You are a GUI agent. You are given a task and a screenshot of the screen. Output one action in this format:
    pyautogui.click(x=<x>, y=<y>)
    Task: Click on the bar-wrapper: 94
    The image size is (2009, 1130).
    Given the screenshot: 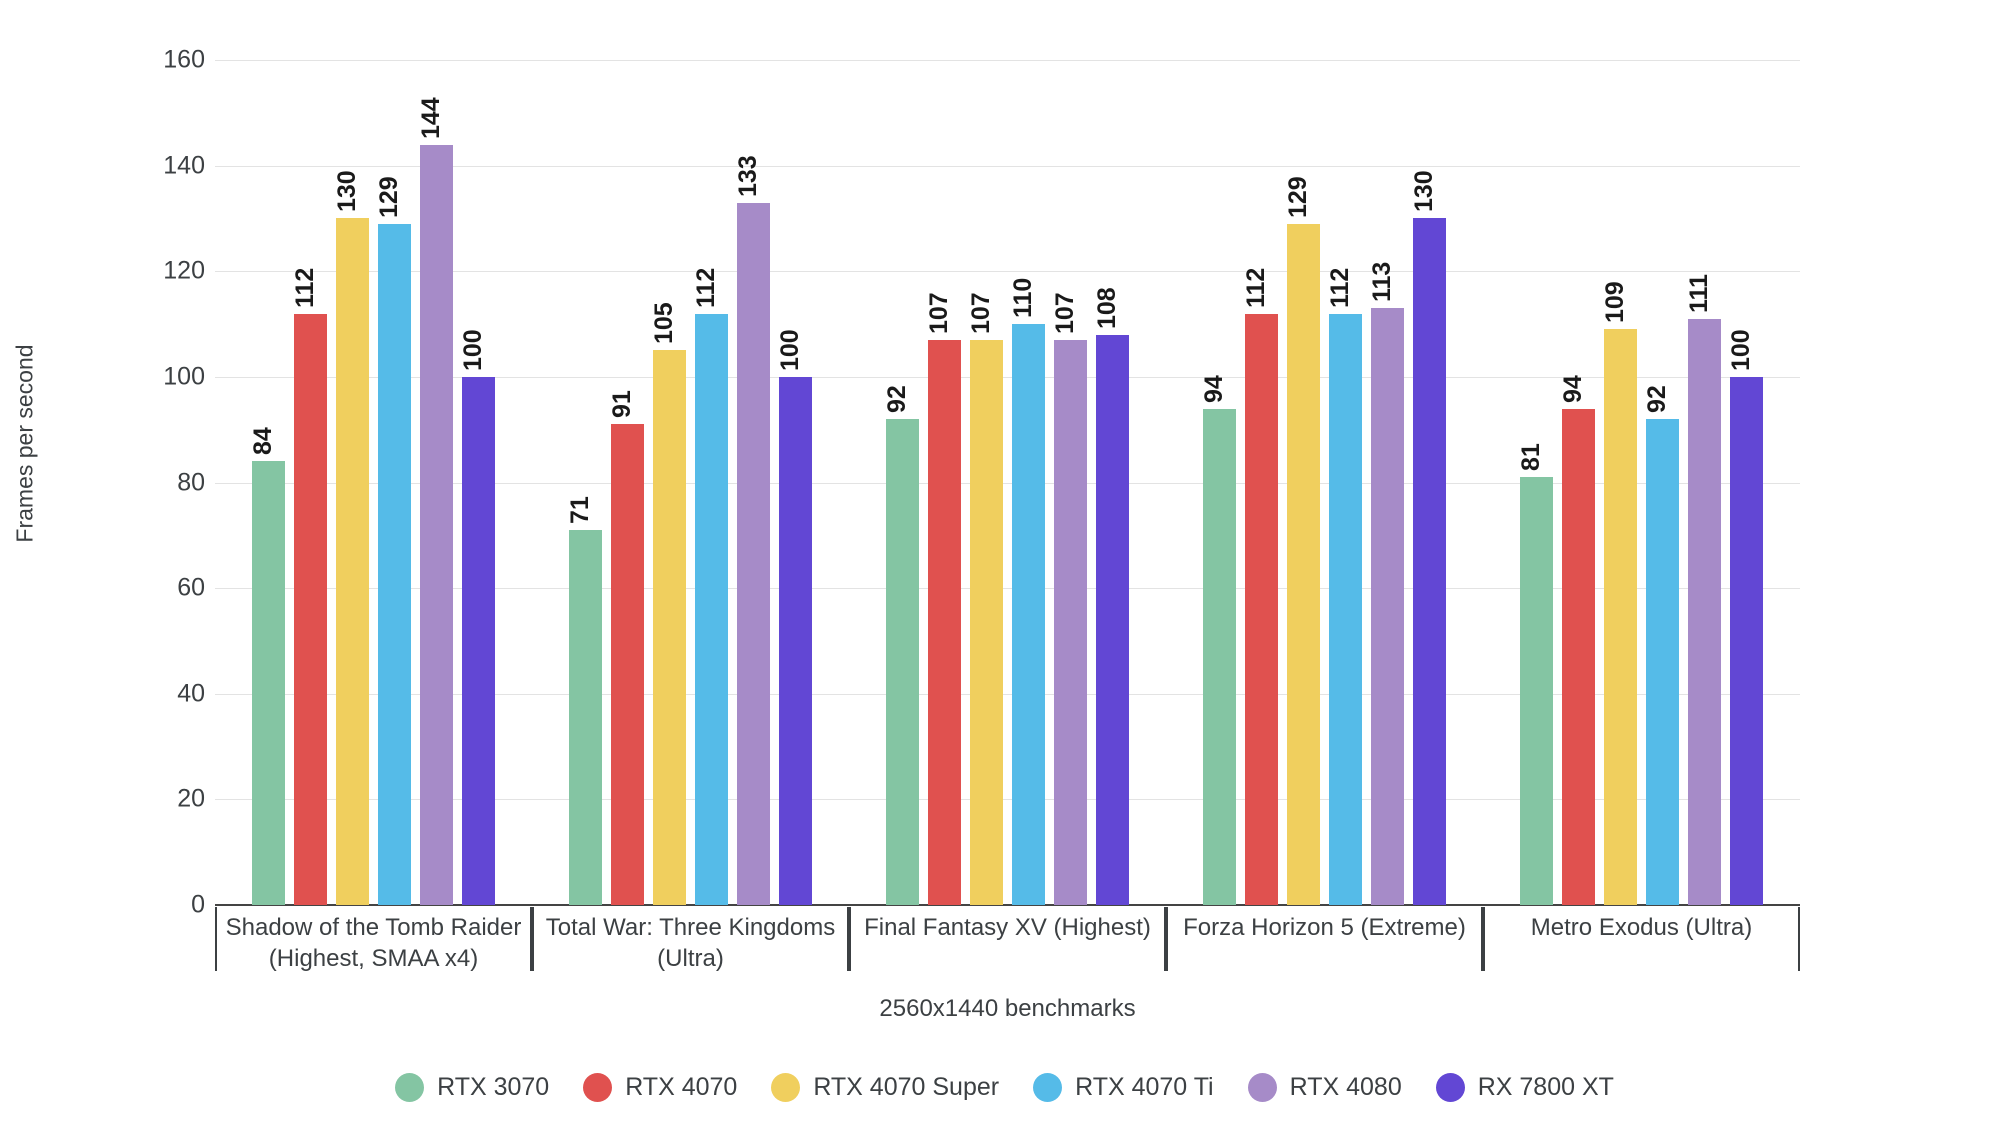 What is the action you would take?
    pyautogui.click(x=1576, y=482)
    